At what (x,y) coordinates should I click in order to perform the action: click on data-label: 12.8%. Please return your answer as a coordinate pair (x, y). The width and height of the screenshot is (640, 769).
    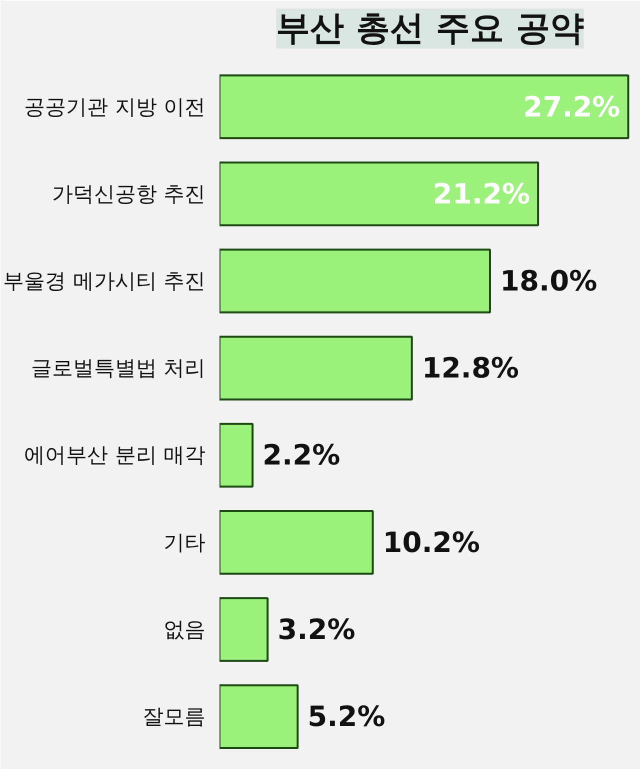
    Looking at the image, I should click on (470, 368).